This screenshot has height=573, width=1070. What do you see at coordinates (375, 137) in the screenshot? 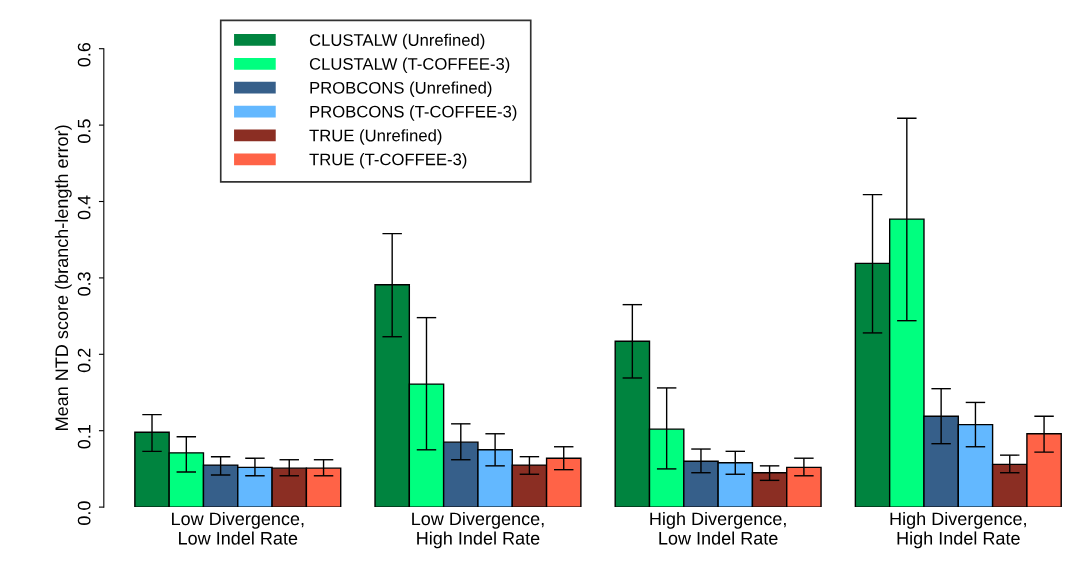
I see `legend-label: TRUE (Unrefined)` at bounding box center [375, 137].